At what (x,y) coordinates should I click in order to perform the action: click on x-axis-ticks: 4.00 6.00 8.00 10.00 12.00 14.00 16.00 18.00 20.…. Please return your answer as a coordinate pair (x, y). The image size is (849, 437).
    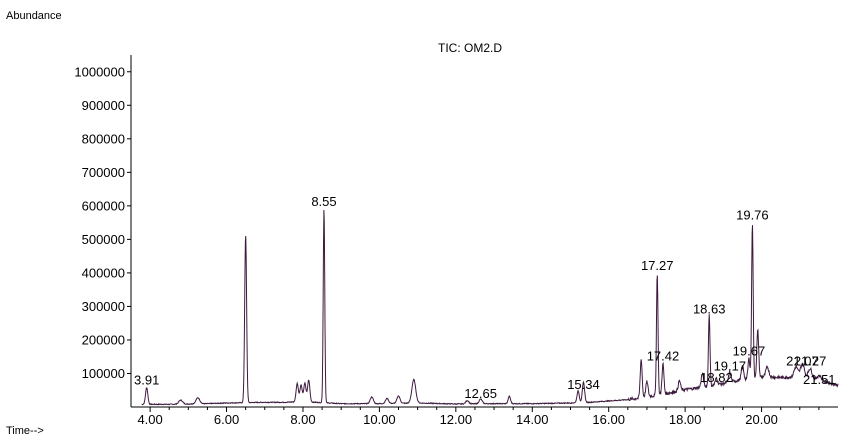
    Looking at the image, I should click on (478, 417).